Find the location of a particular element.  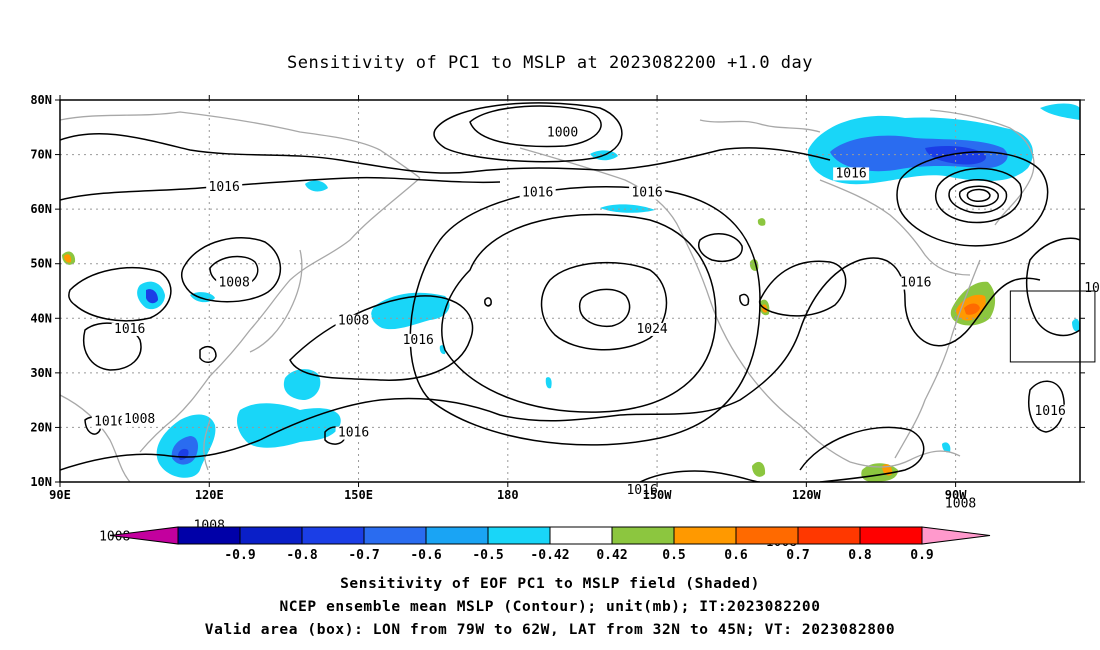

contour-label: 1000 is located at coordinates (562, 132).